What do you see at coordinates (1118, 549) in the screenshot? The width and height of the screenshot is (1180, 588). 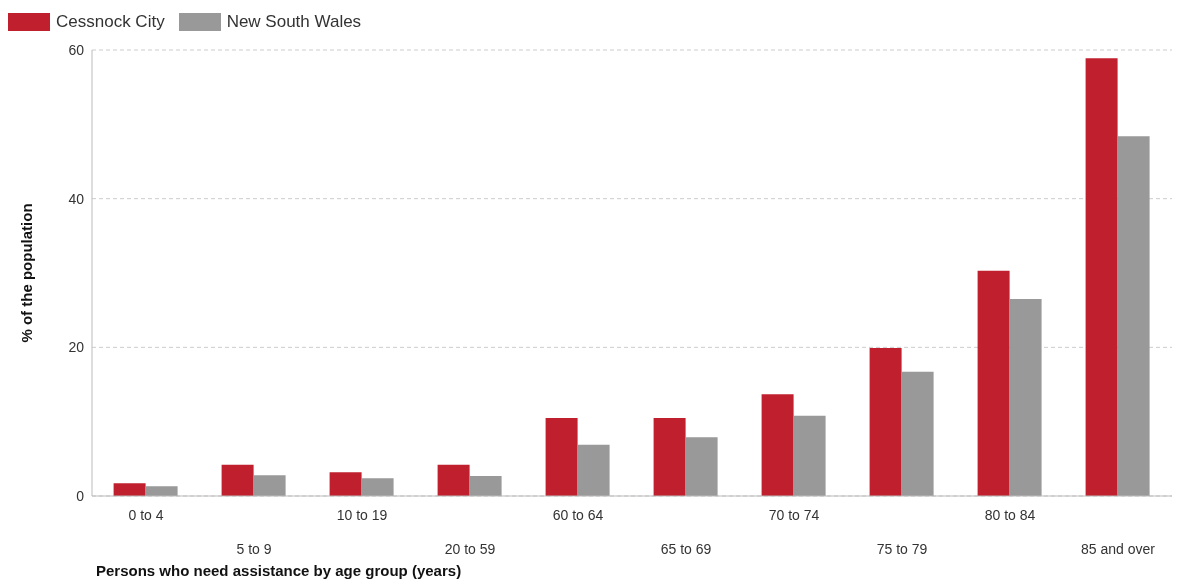 I see `x-tick-label: 85 and over` at bounding box center [1118, 549].